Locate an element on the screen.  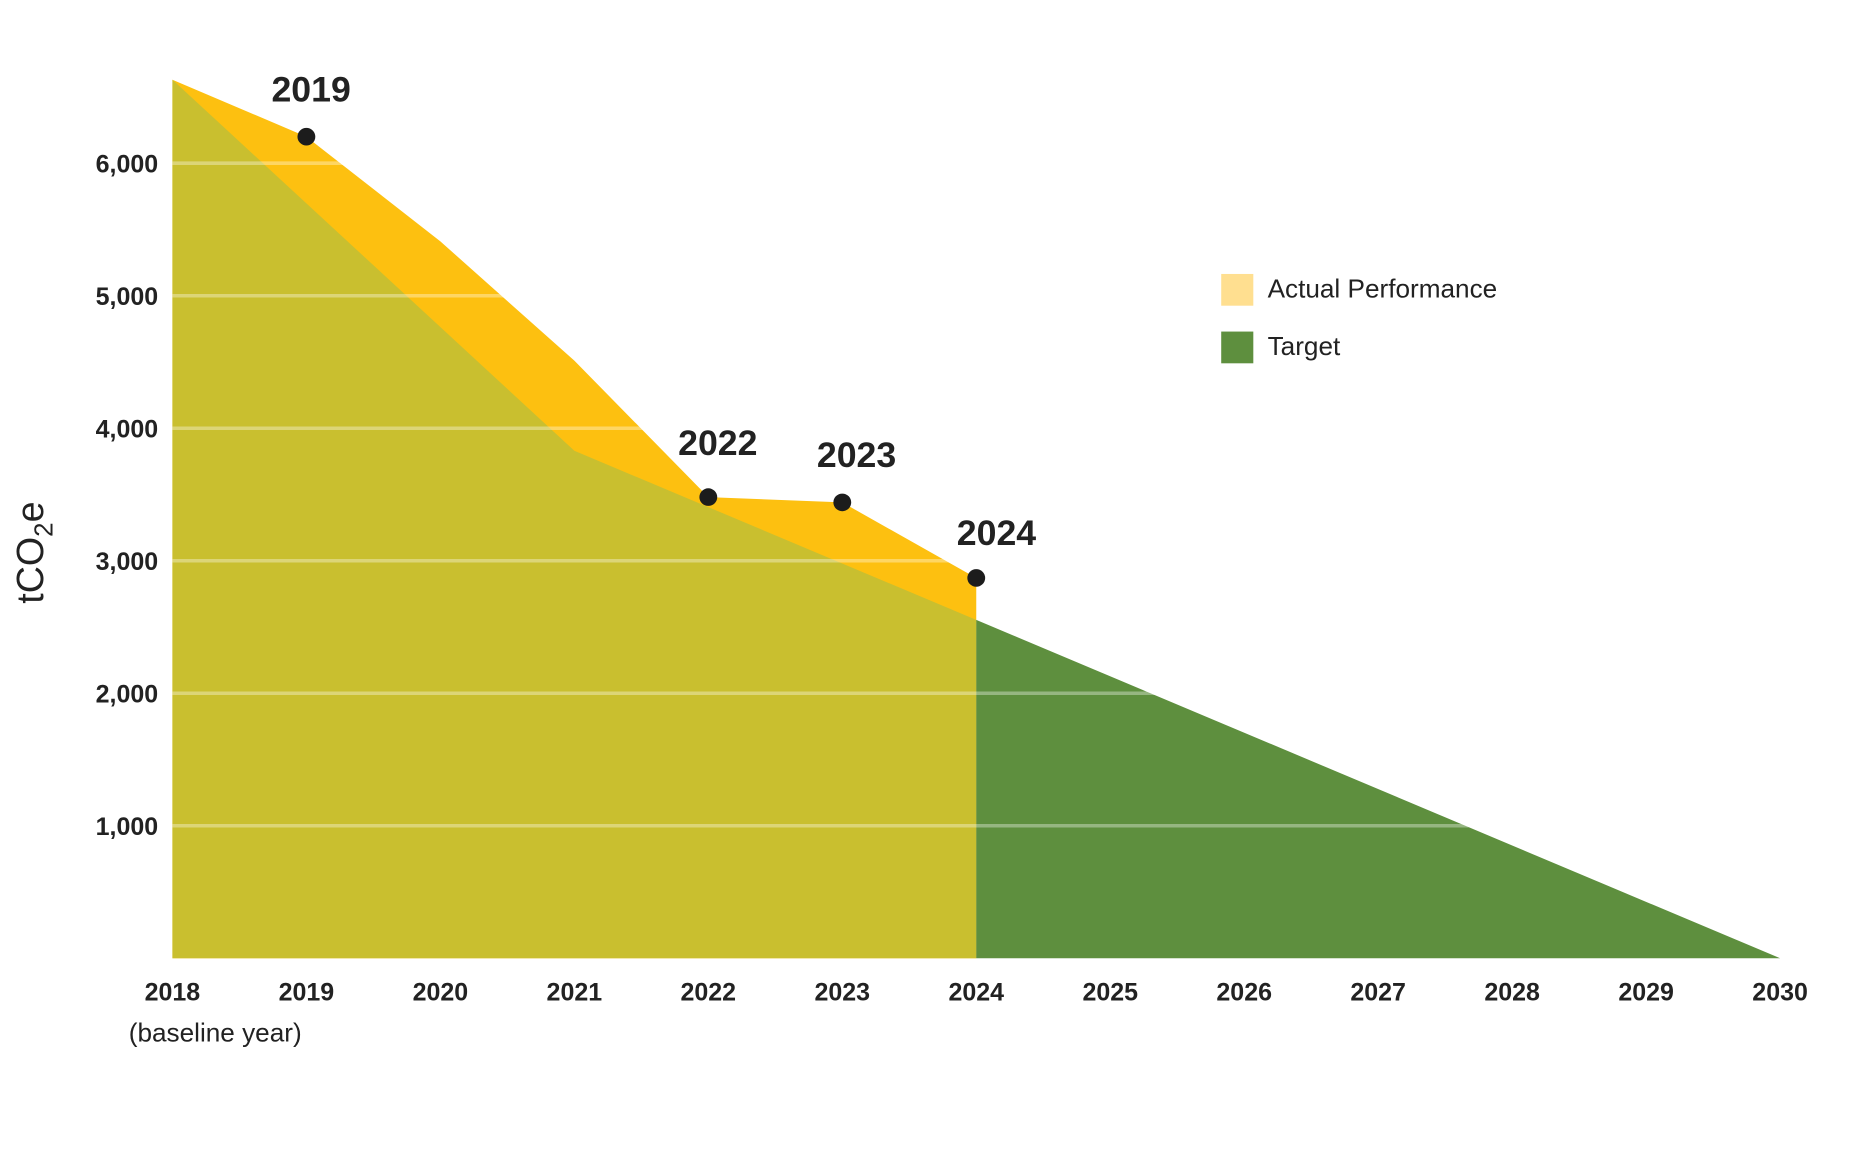
legend-label-actual: Actual Performance is located at coordinates (1383, 289).